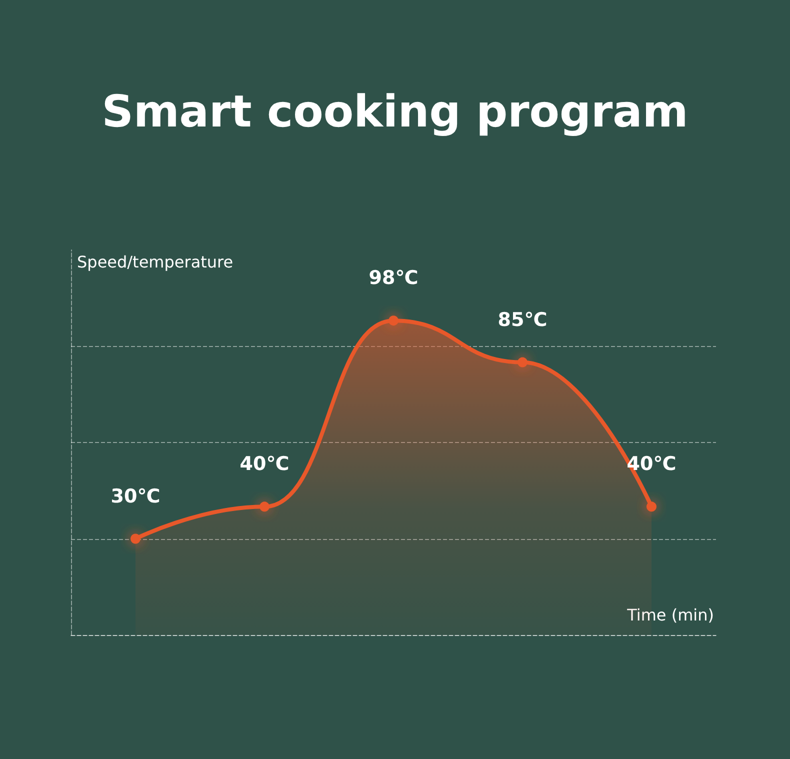 The height and width of the screenshot is (759, 790). Describe the element at coordinates (265, 464) in the screenshot. I see `data-label: 40℃` at that location.